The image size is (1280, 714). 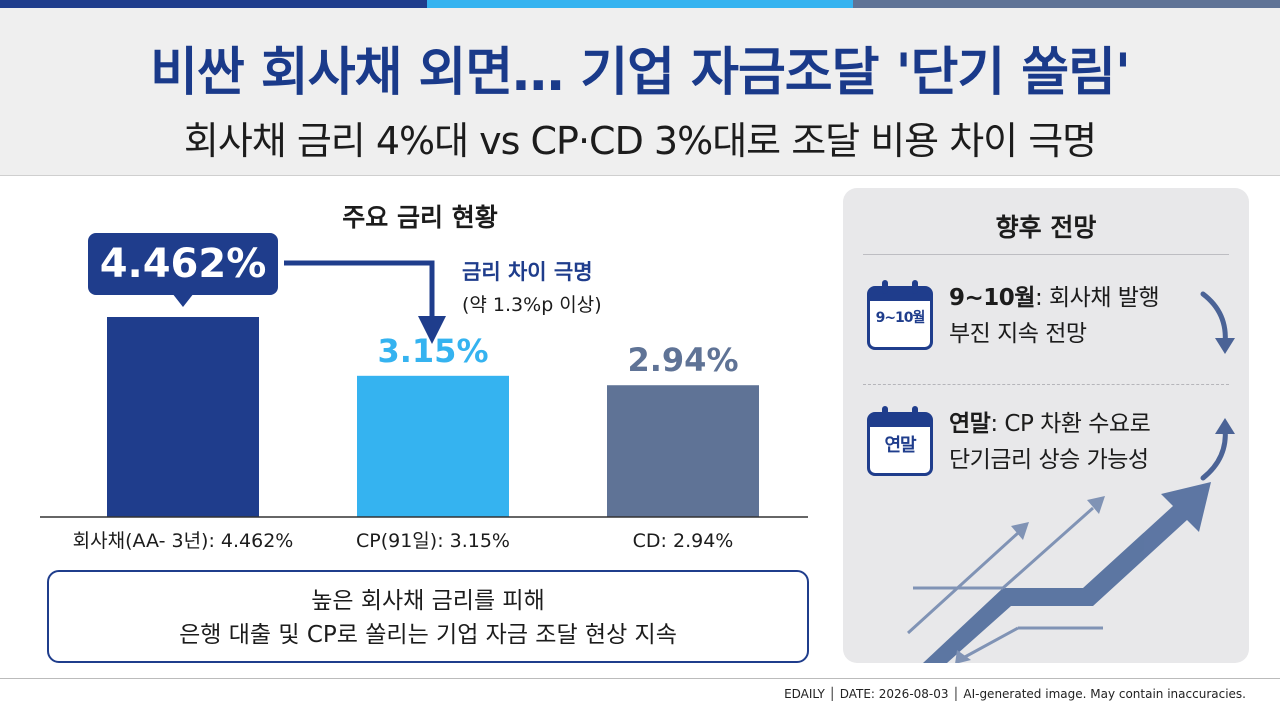 I want to click on outlook-item-year-end: 연말 연말: CP 차환 수요로 단기금리 상승 가능성, so click(x=1048, y=446).